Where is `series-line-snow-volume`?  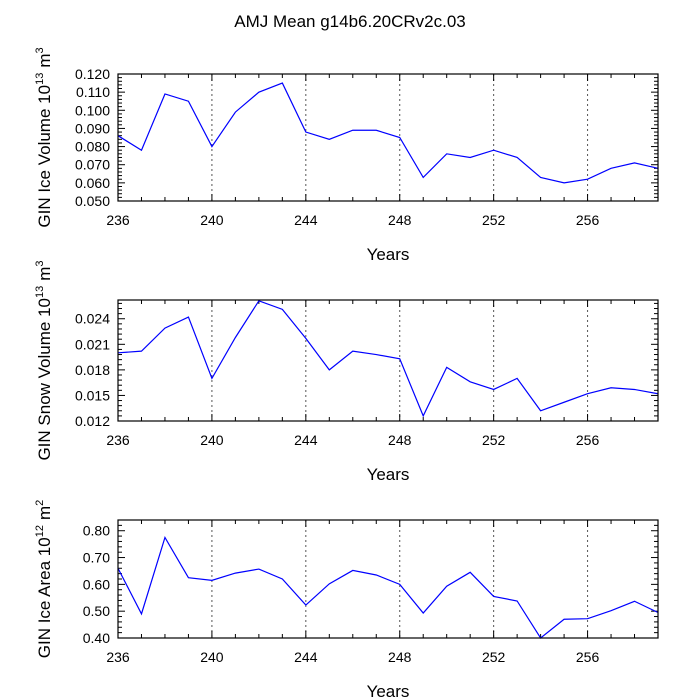
series-line-snow-volume is located at coordinates (388, 359).